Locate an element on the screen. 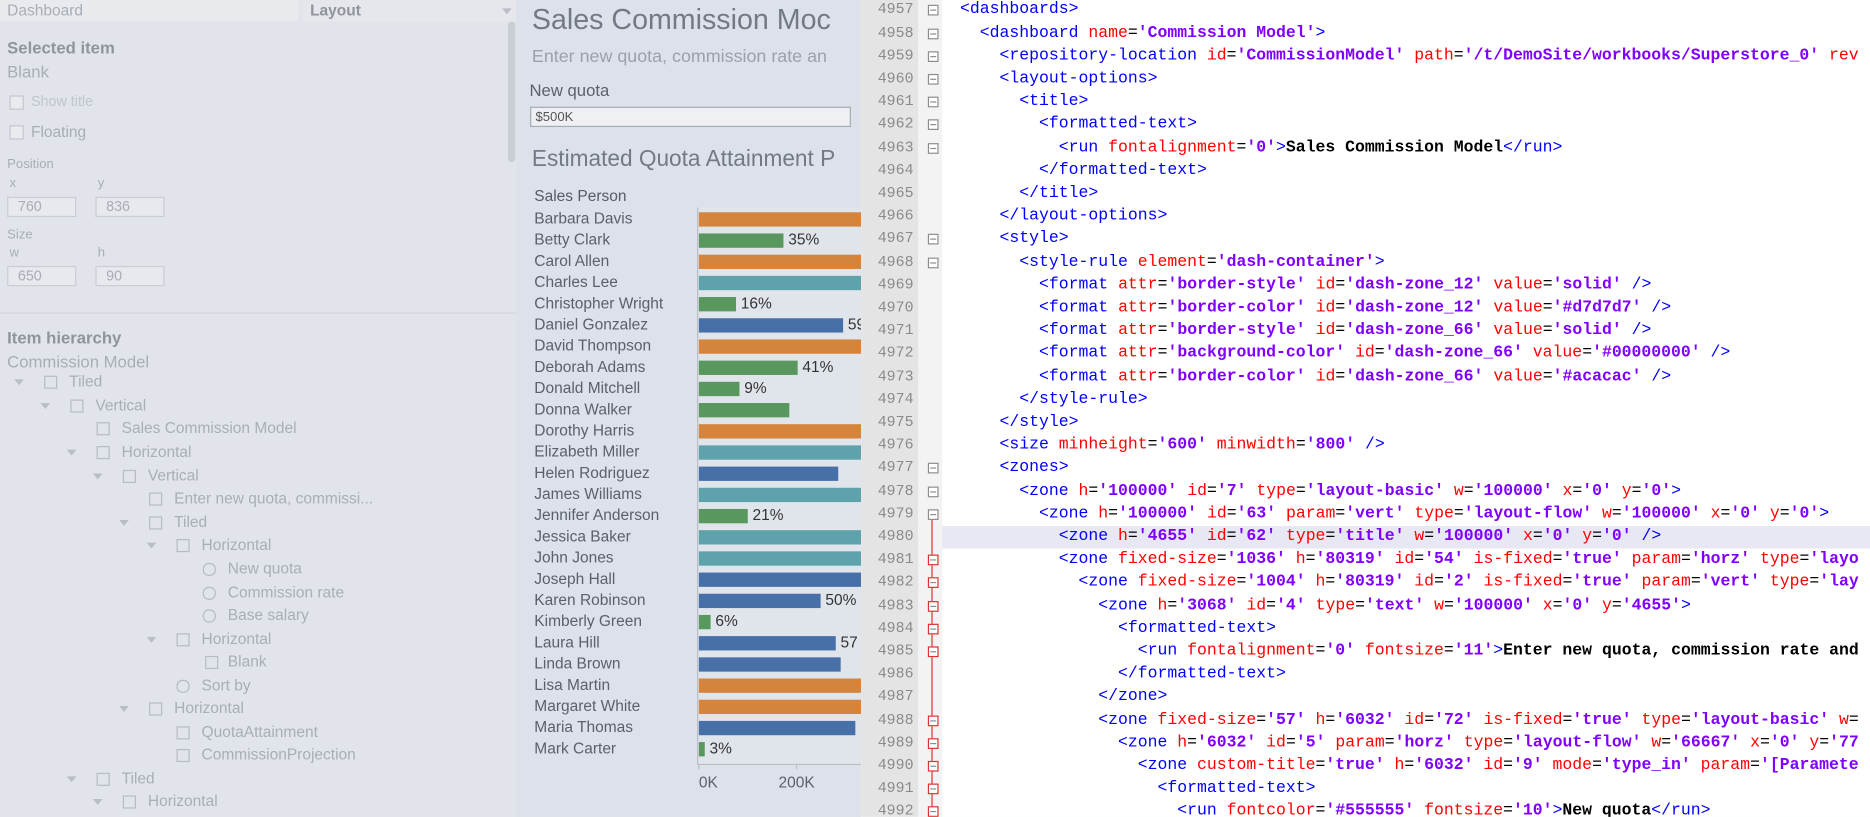 The height and width of the screenshot is (817, 1870). x-input: 760 is located at coordinates (42, 207).